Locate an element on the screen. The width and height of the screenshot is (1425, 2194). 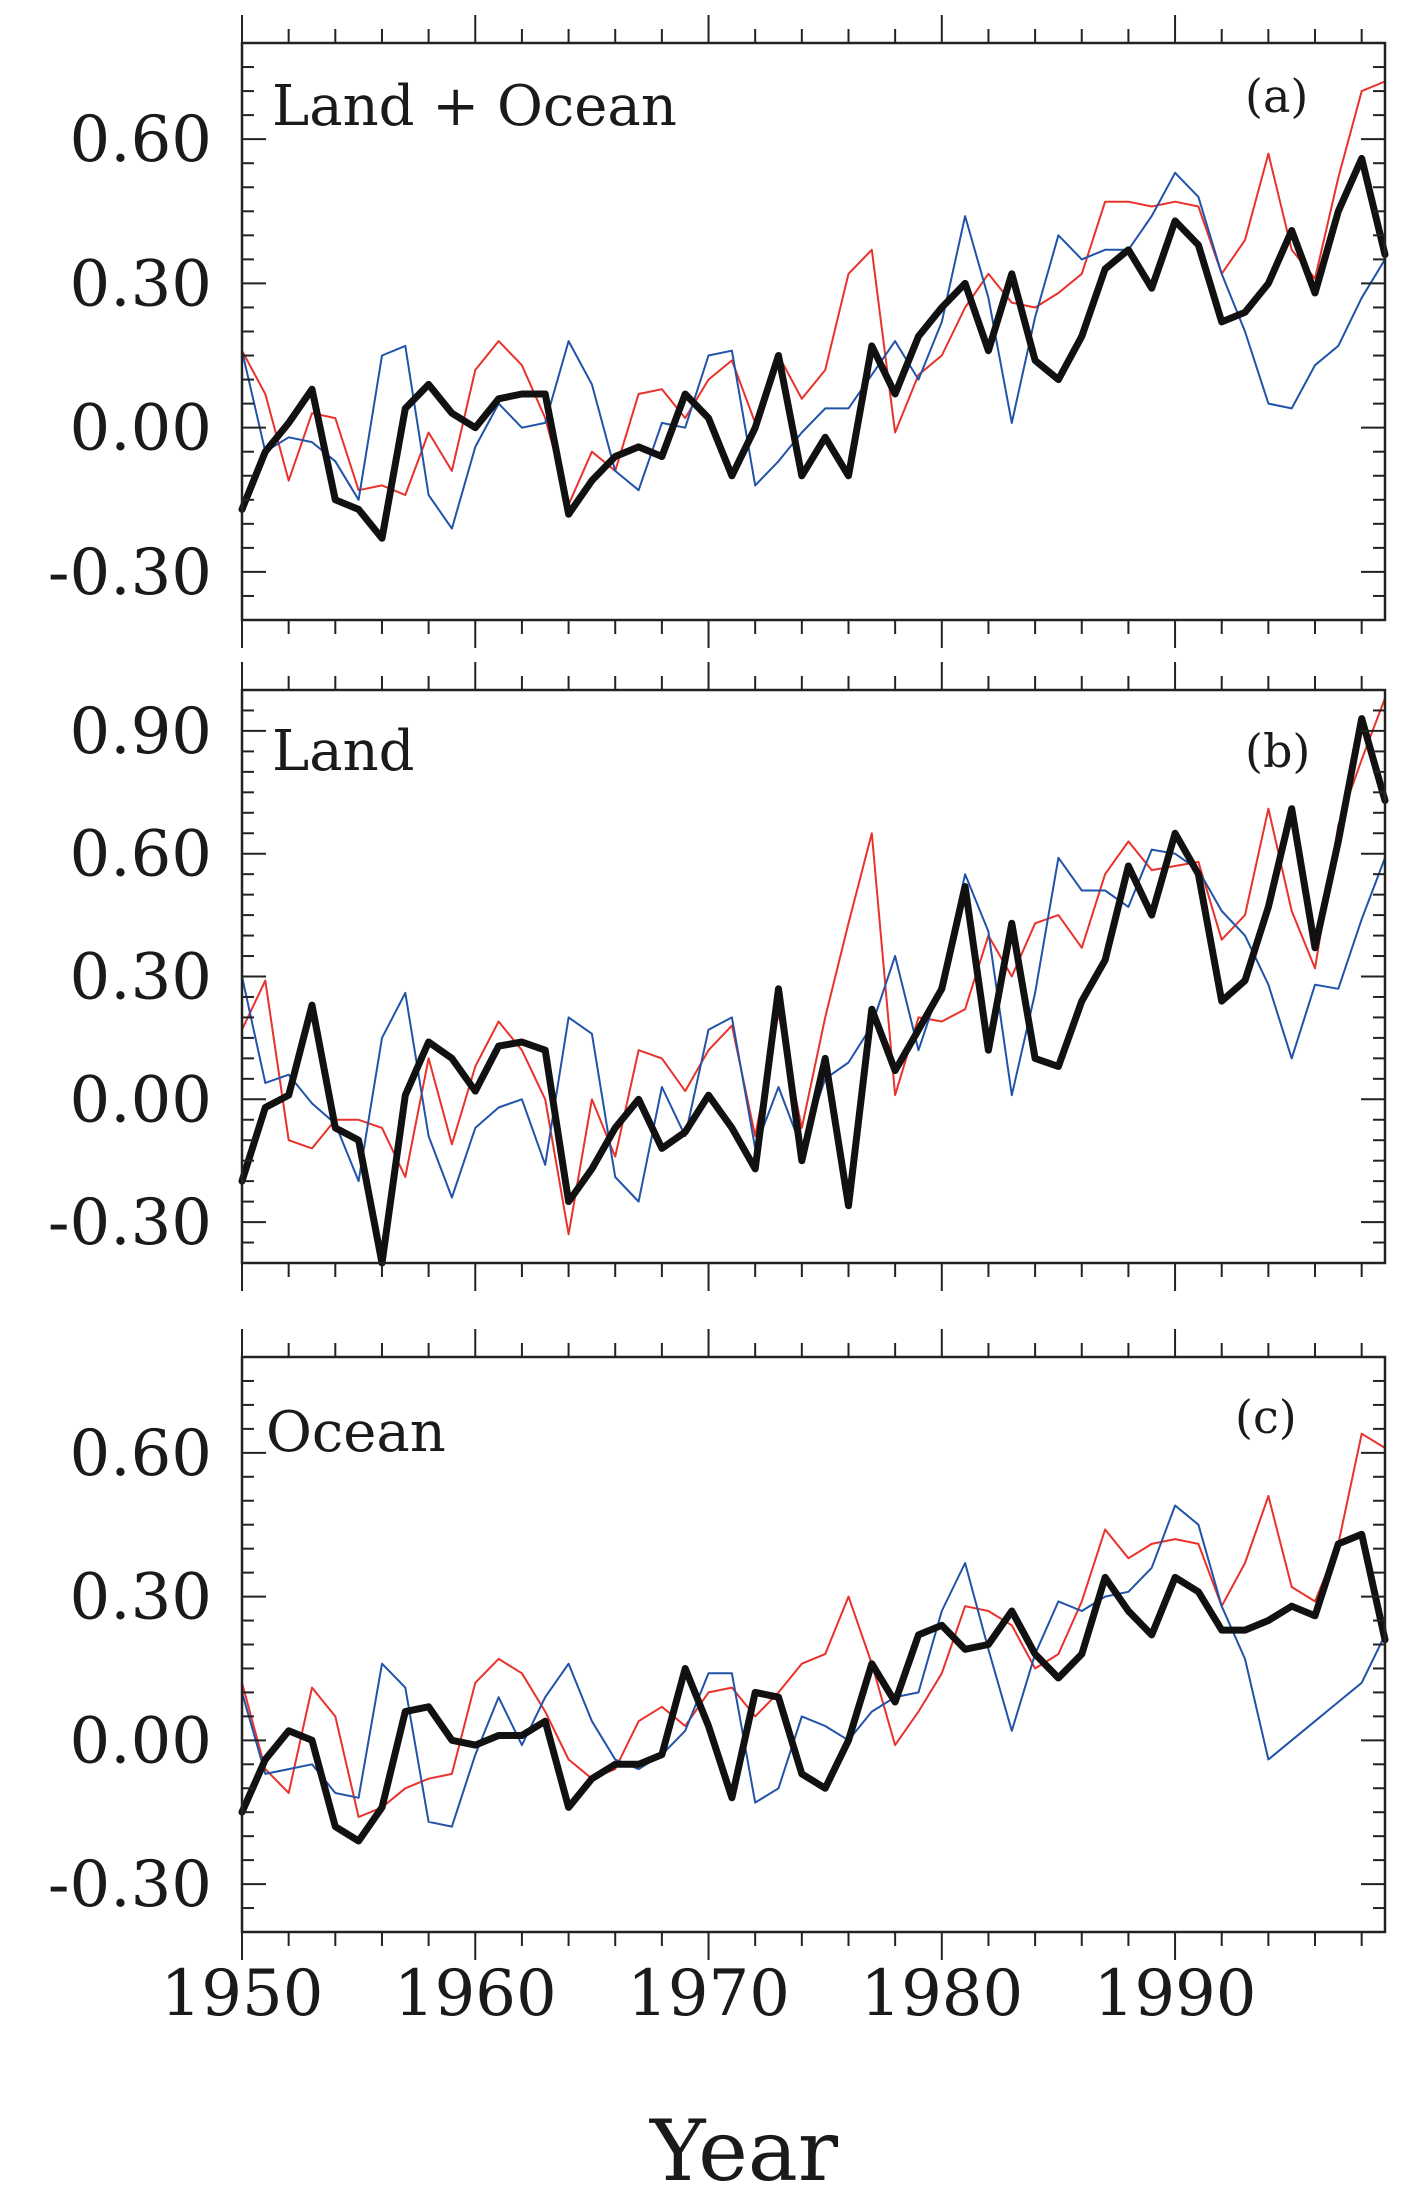
series-line-red is located at coordinates (813, 1625).